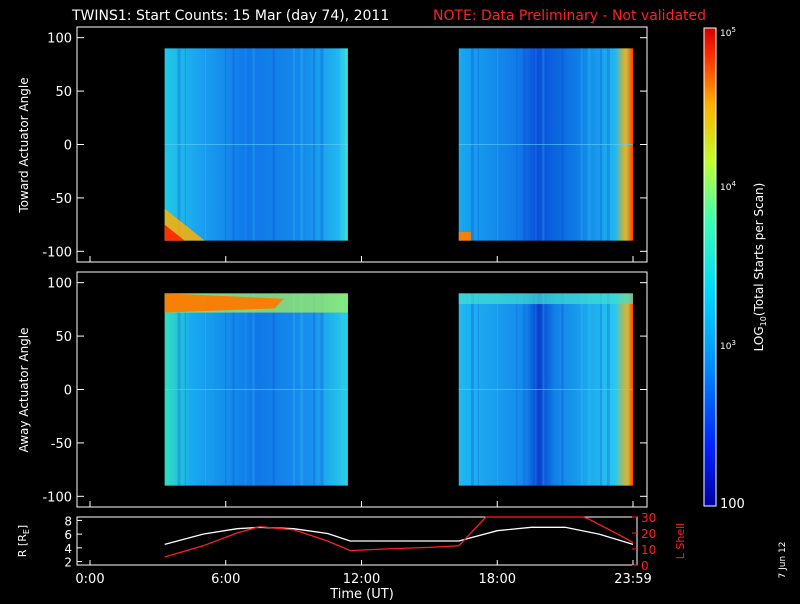  Describe the element at coordinates (225, 579) in the screenshot. I see `x-tick-label: 6:00` at that location.